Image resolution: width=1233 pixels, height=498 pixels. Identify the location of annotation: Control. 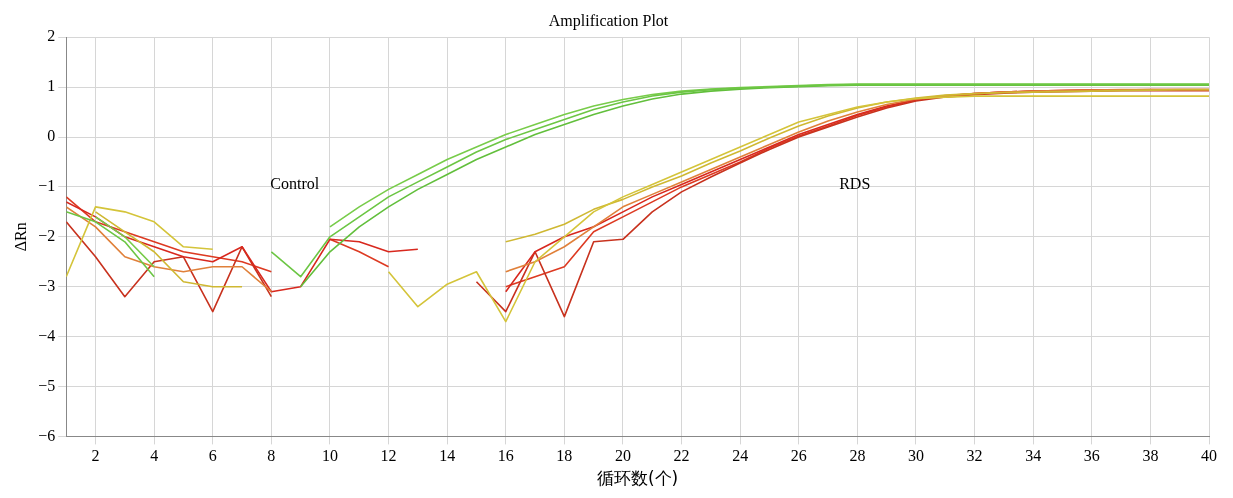
(295, 184).